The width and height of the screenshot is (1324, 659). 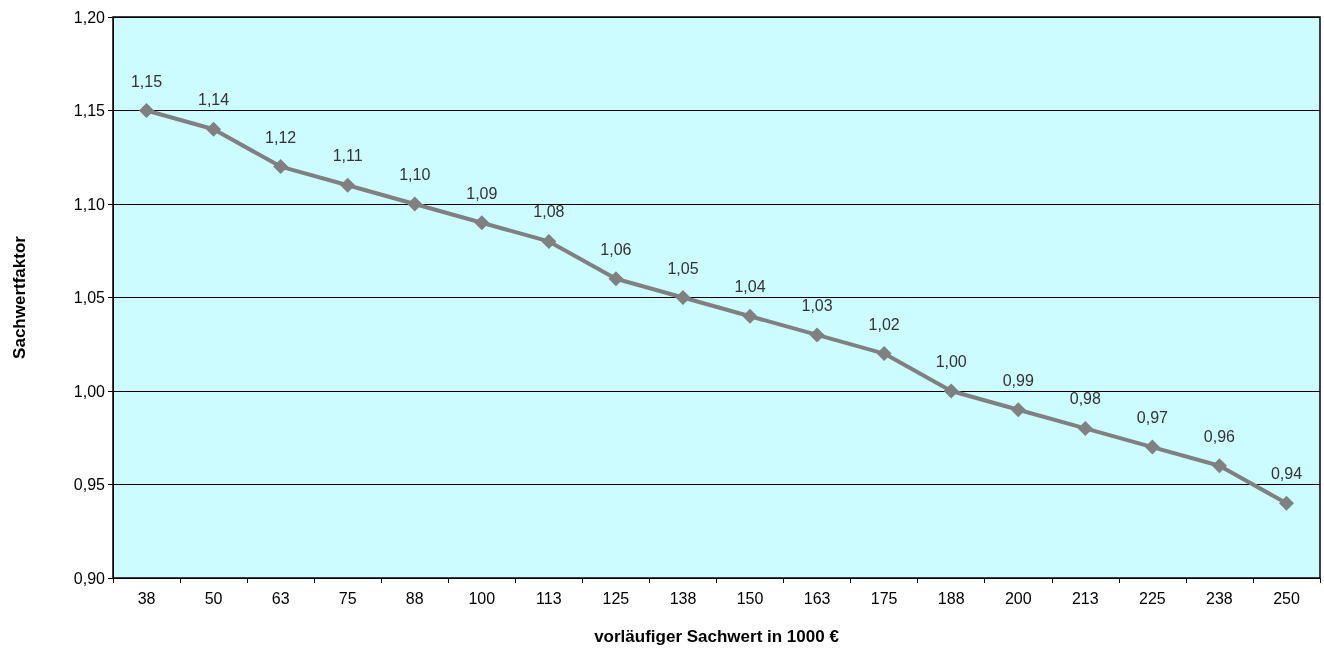 What do you see at coordinates (884, 598) in the screenshot?
I see `x-tick-label: 175` at bounding box center [884, 598].